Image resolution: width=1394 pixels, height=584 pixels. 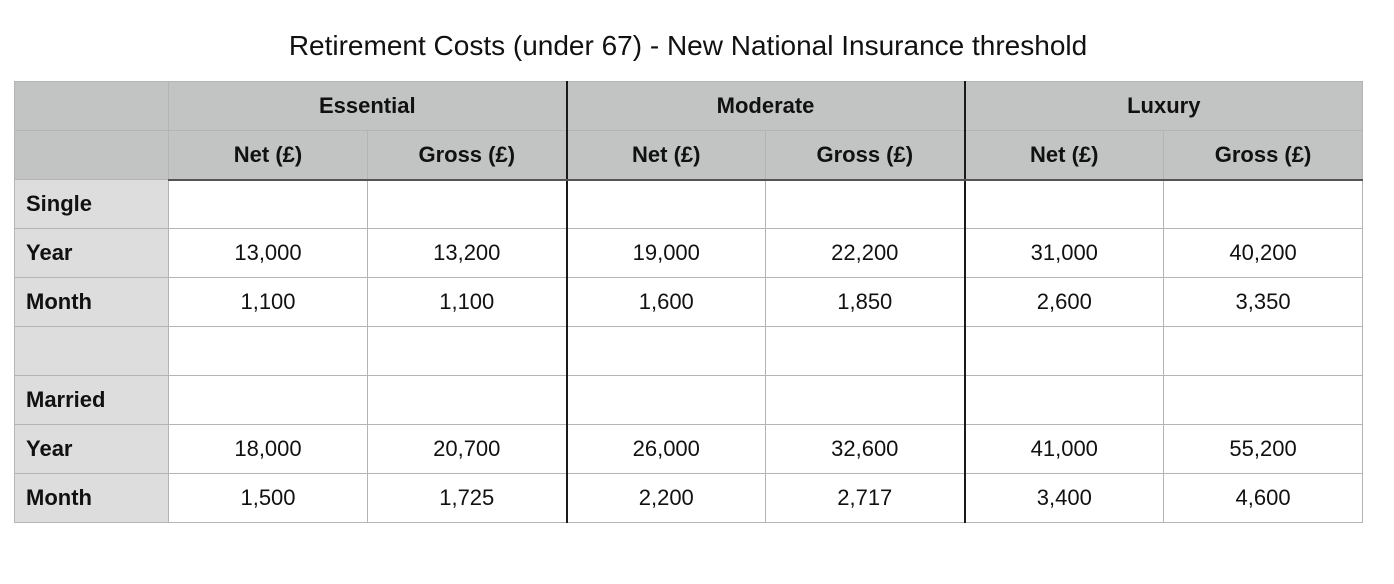 I want to click on table-cell: 26,000, so click(x=666, y=449).